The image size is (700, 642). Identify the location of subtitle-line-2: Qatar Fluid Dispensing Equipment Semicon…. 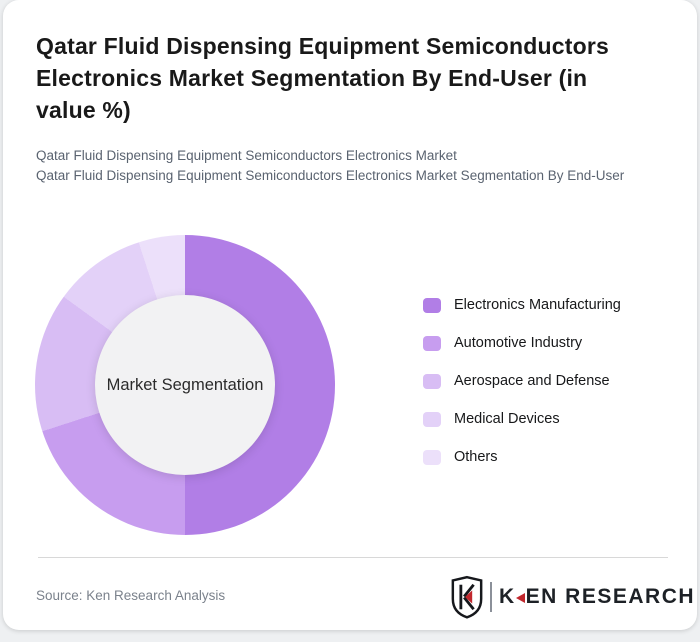
(330, 175).